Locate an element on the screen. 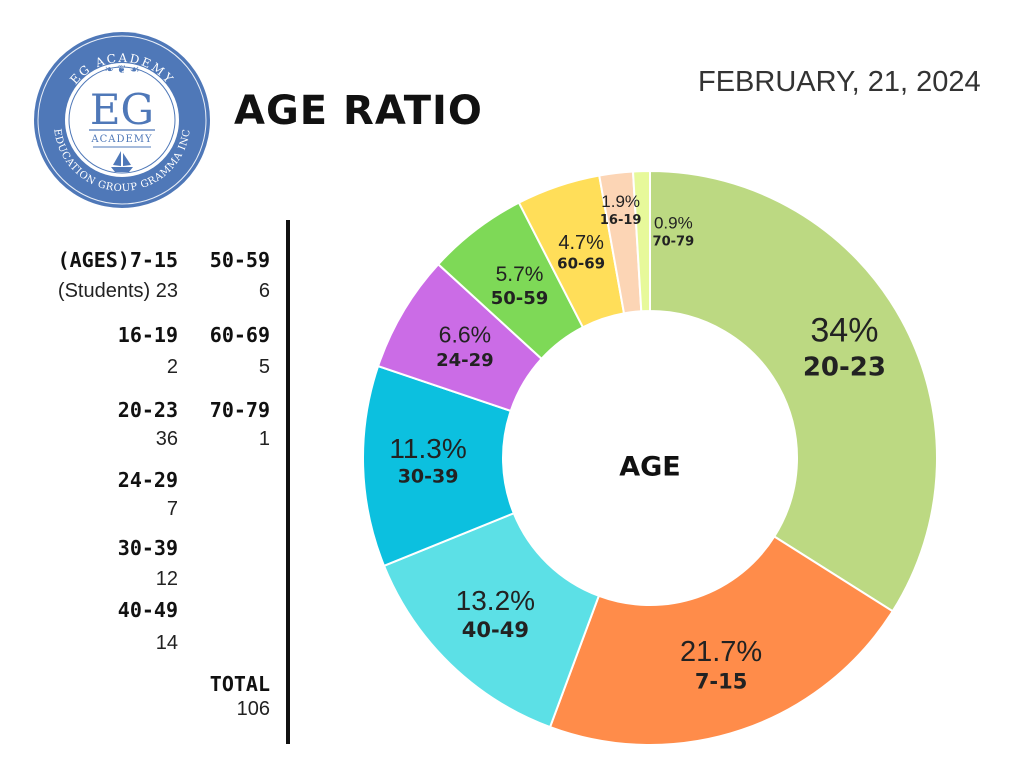  slice-percent-label: 1.9% is located at coordinates (620, 201).